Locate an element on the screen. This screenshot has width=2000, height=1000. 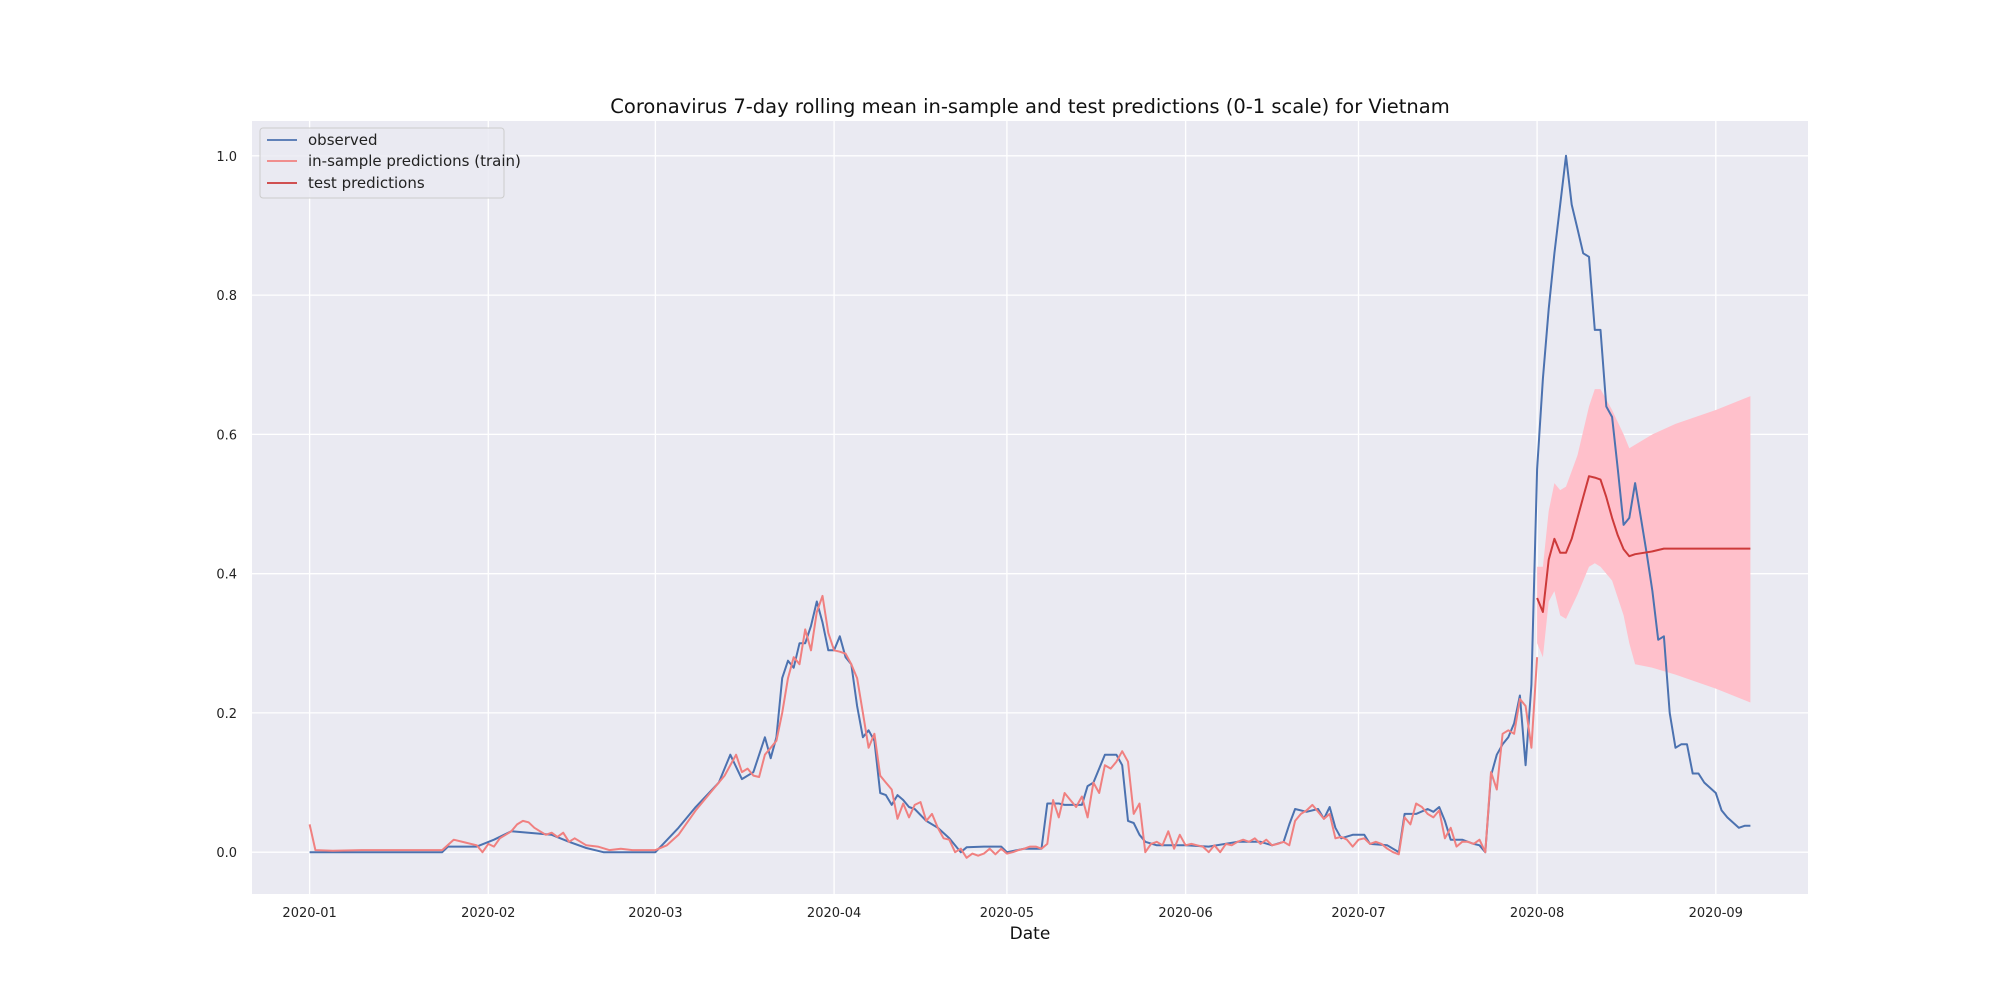
y-tick-label: 1.0 is located at coordinates (226, 157).